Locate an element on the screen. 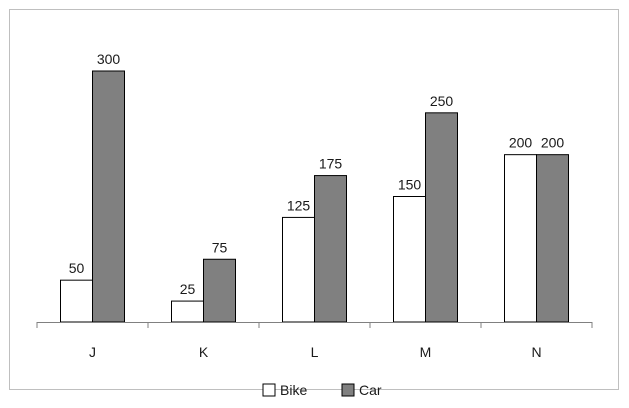  data-label-bike-m: 150 is located at coordinates (410, 185).